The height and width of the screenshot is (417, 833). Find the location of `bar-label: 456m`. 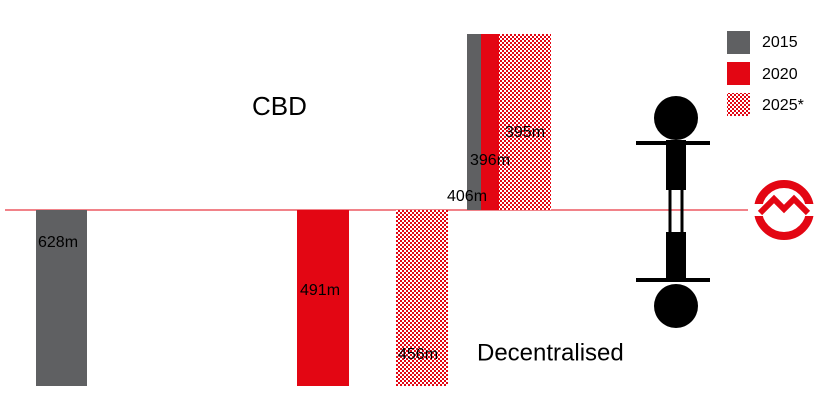

bar-label: 456m is located at coordinates (418, 354).